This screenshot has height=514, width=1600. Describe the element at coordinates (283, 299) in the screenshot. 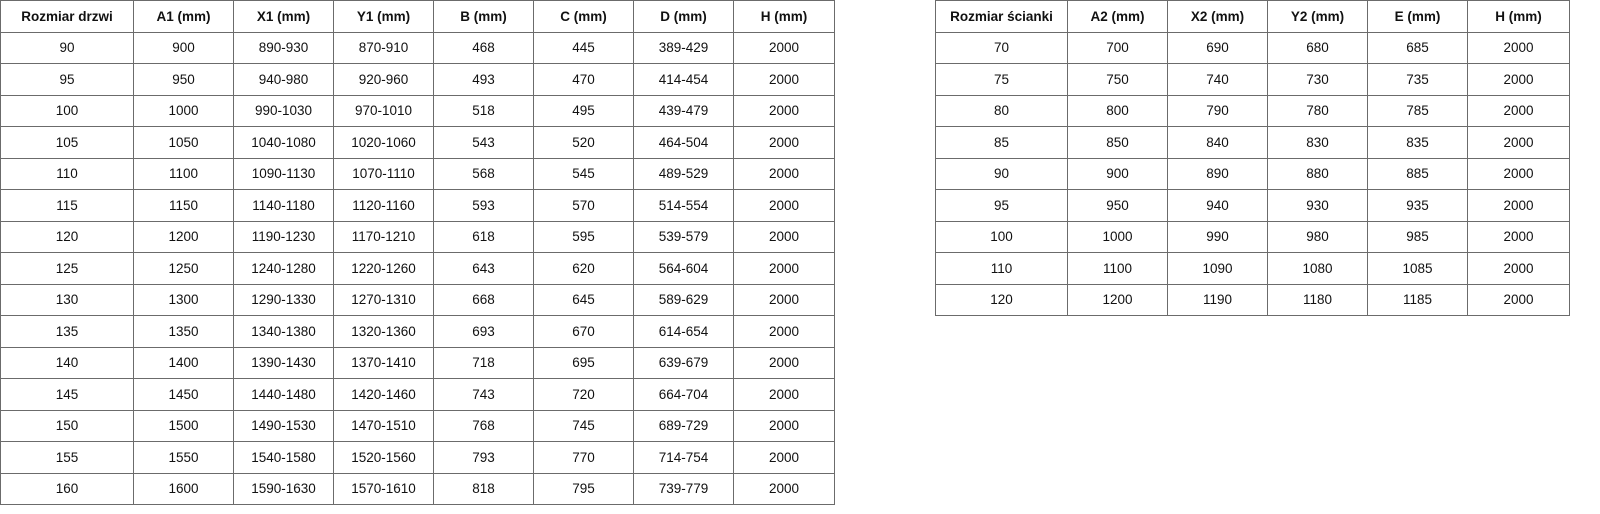

I see `table-cell: 1290-1330` at that location.